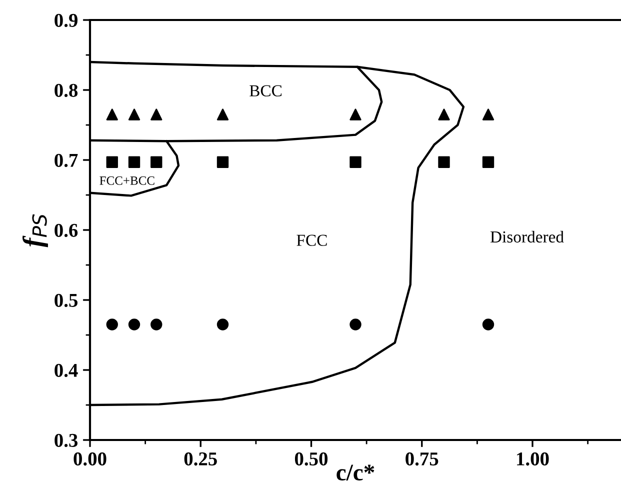  I want to click on y-axis-title: f$_{PS}$, so click(35, 231).